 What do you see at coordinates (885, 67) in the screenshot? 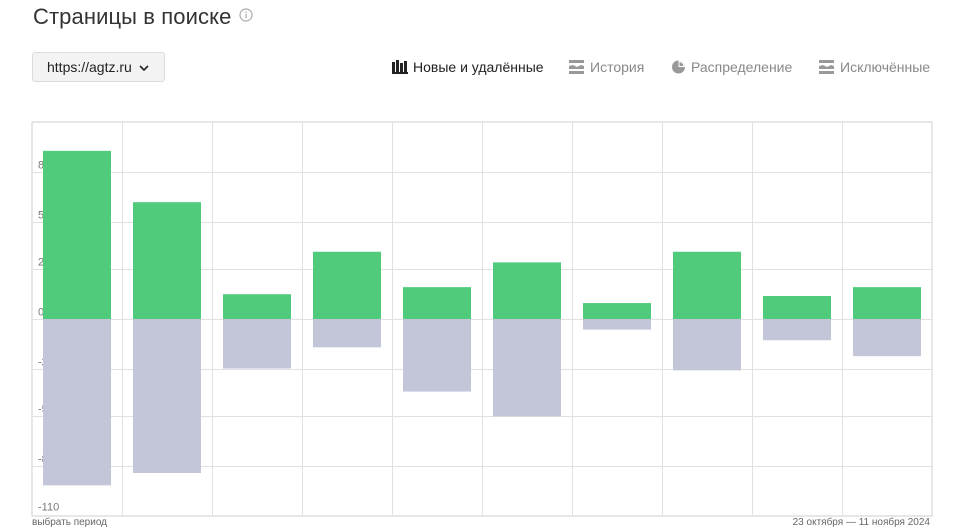
I see `tab-excluded-label: Исключённые` at bounding box center [885, 67].